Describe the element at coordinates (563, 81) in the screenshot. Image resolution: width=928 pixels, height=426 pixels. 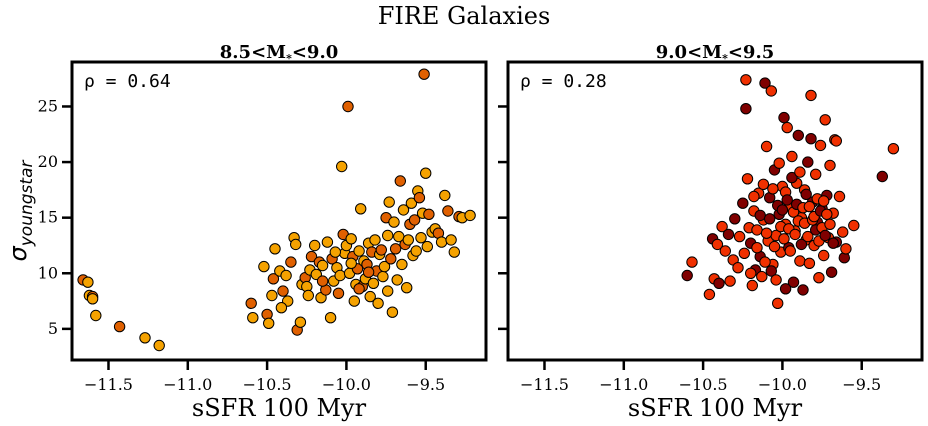
I see `panel-right-rho-annotation: ρ = 0.28` at that location.